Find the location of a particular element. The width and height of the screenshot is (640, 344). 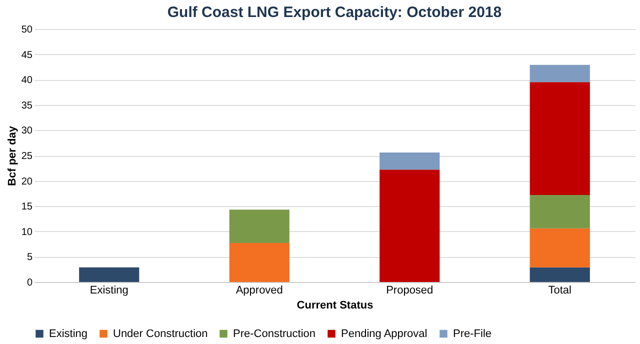

y-tick-label: 15 is located at coordinates (27, 207).